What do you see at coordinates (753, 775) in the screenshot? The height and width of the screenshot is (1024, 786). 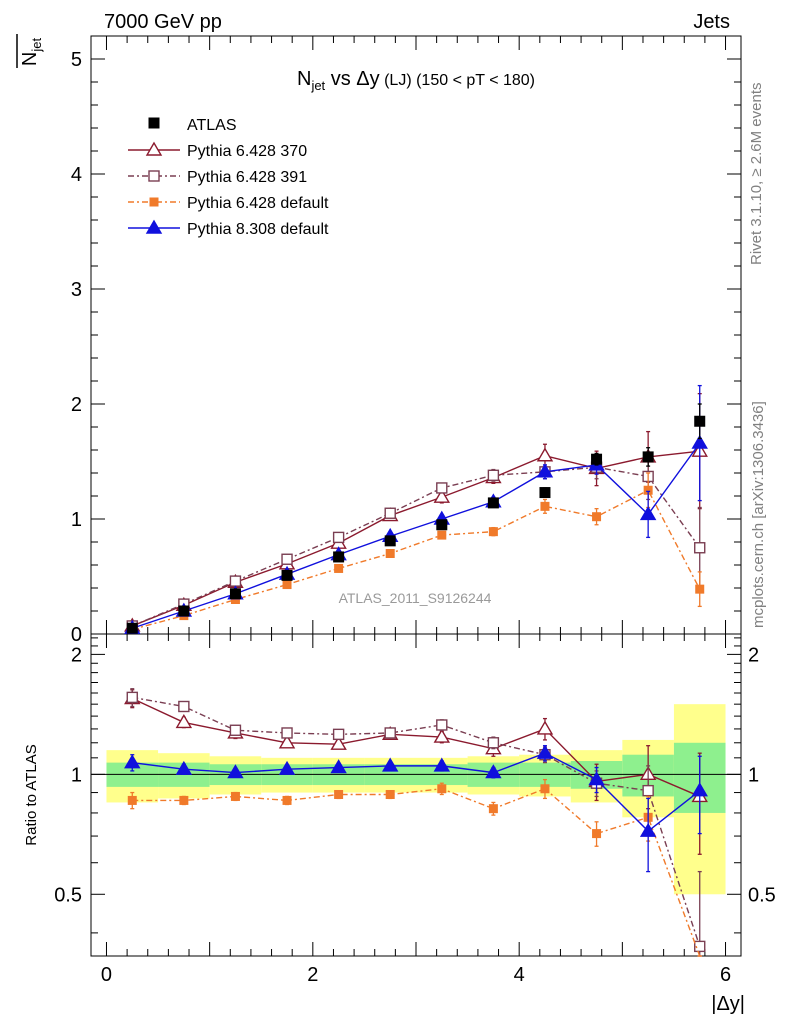 I see `ratio-tick-label-right: 1` at bounding box center [753, 775].